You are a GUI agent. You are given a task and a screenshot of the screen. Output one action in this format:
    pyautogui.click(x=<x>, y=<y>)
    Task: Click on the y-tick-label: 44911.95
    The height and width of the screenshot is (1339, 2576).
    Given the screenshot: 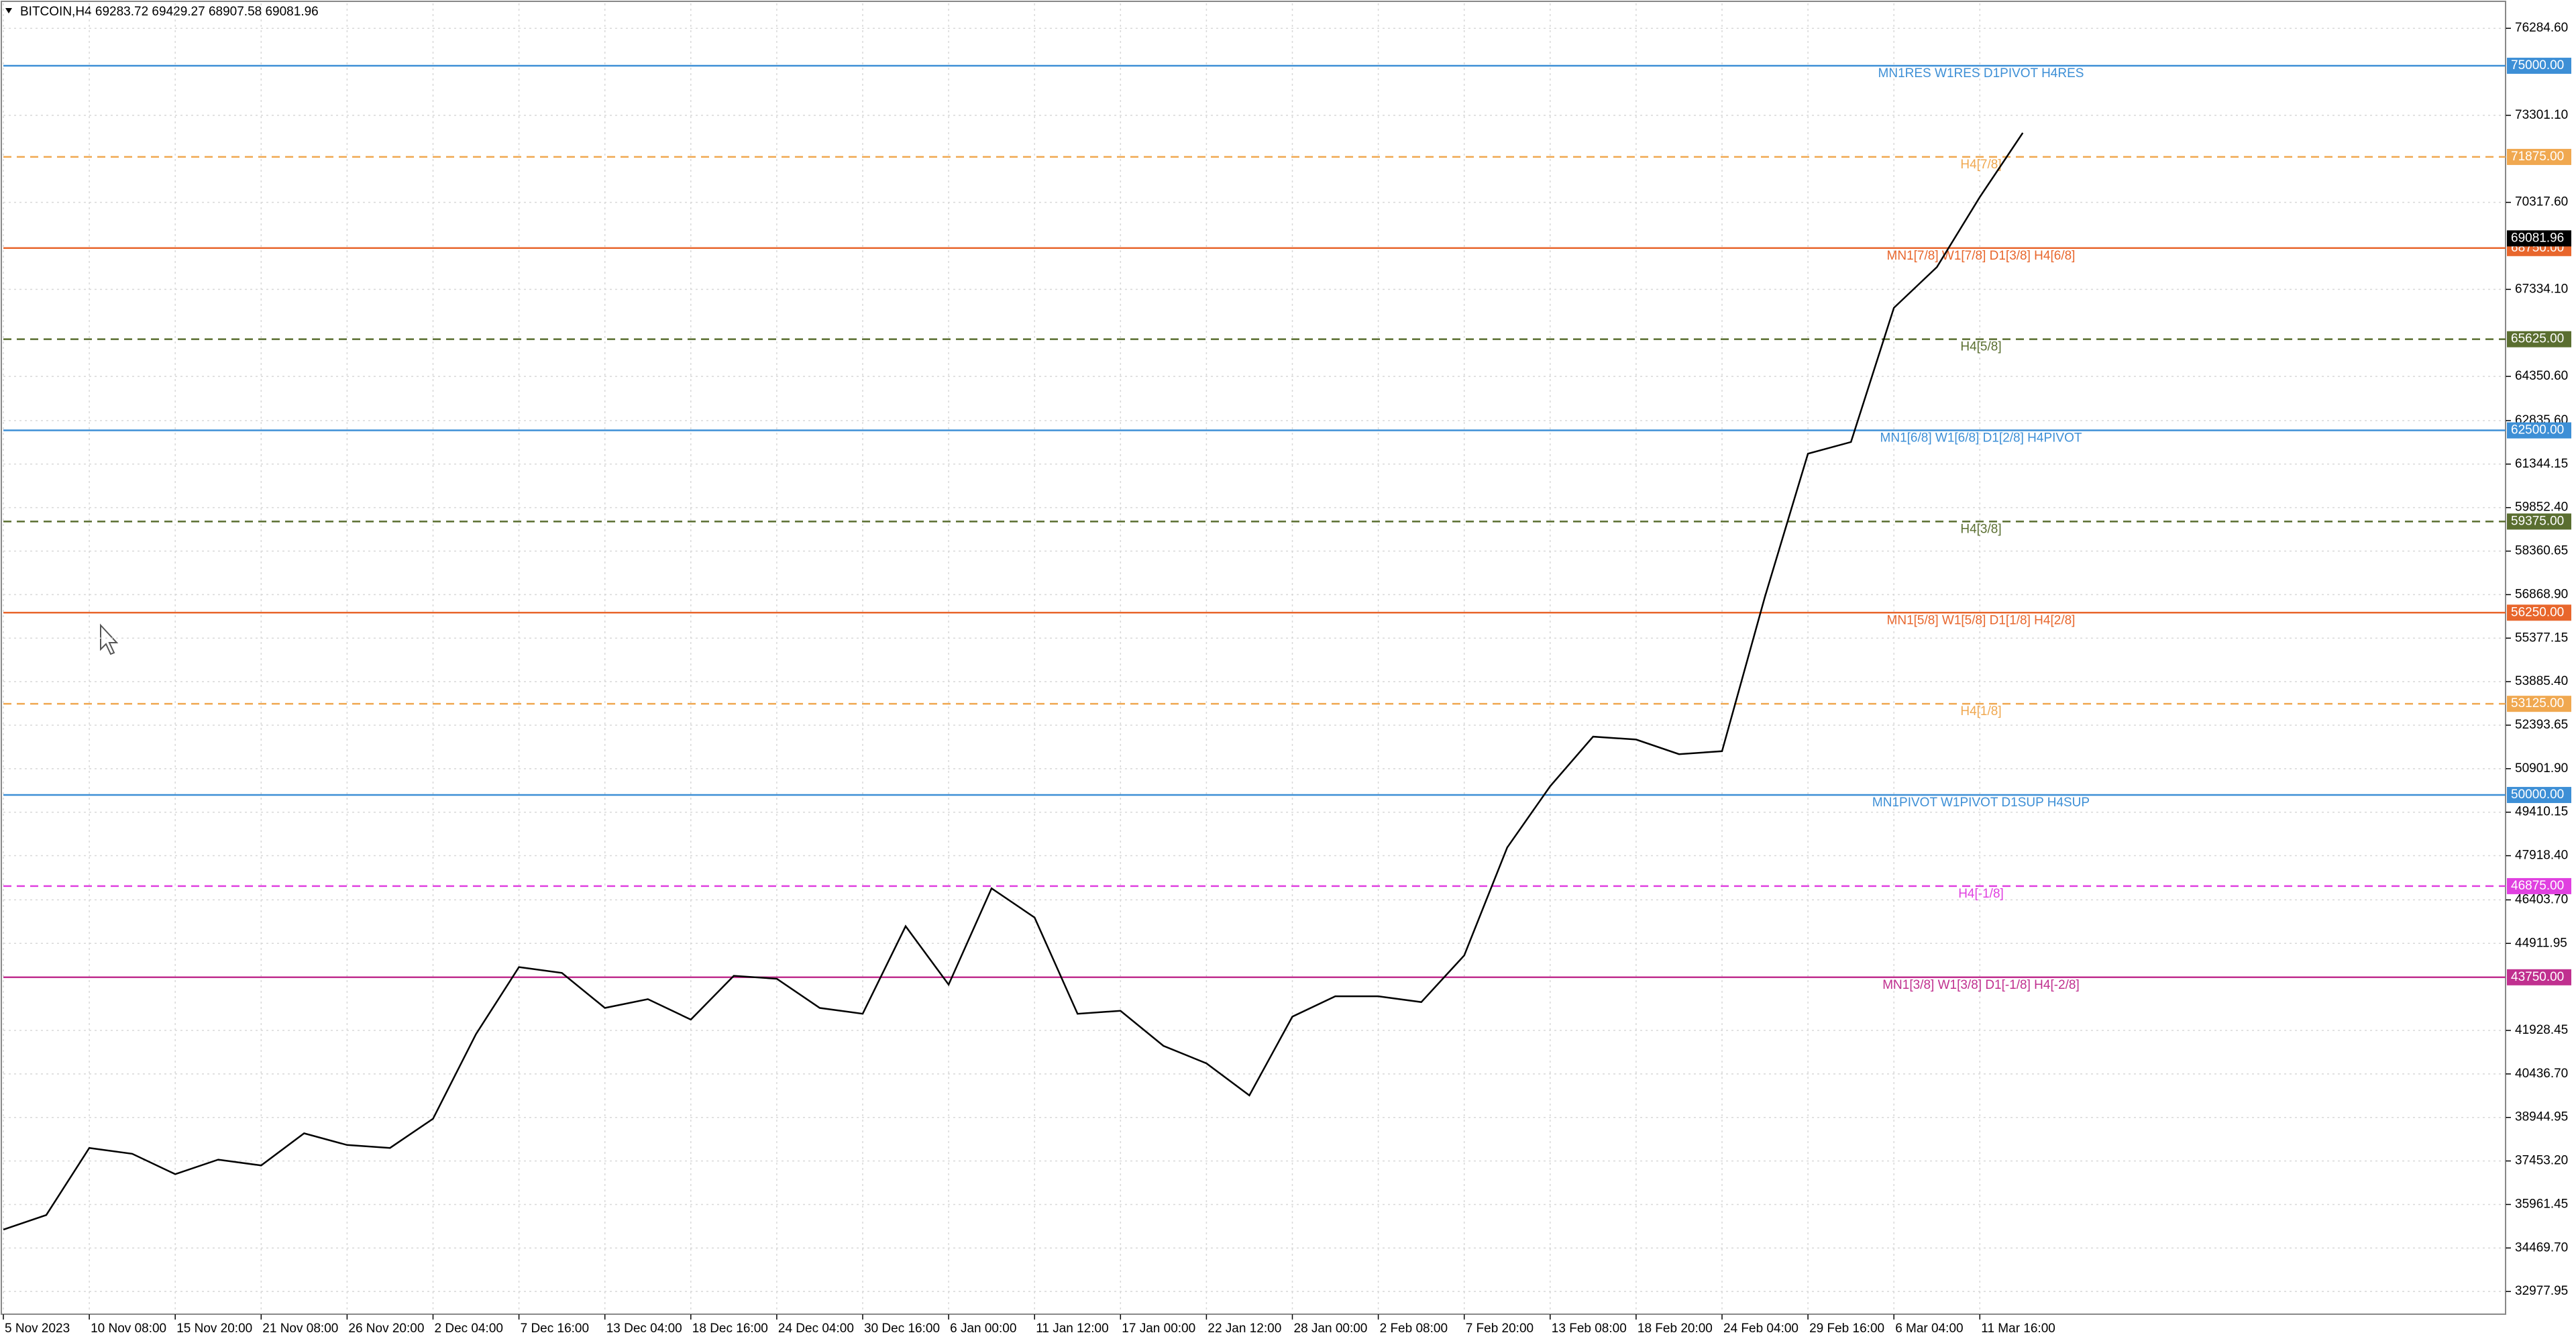 What is the action you would take?
    pyautogui.click(x=2541, y=943)
    